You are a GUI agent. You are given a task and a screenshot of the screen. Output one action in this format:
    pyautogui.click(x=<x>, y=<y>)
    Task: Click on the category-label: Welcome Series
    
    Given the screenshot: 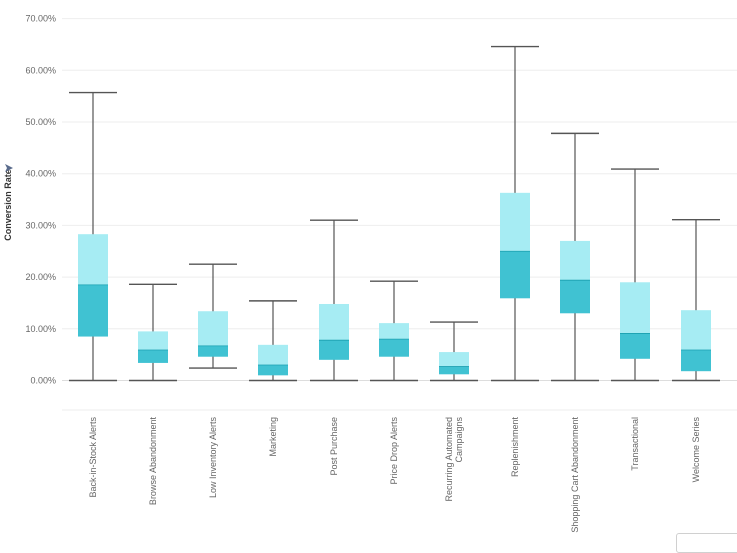 What is the action you would take?
    pyautogui.click(x=696, y=450)
    